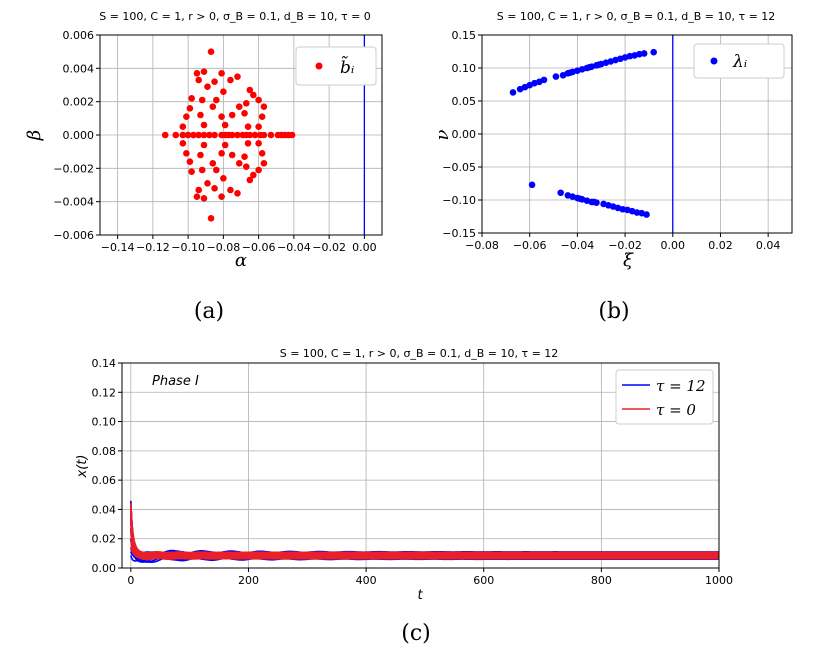  What do you see at coordinates (768, 245) in the screenshot?
I see `tick-label-x: 0.04` at bounding box center [768, 245].